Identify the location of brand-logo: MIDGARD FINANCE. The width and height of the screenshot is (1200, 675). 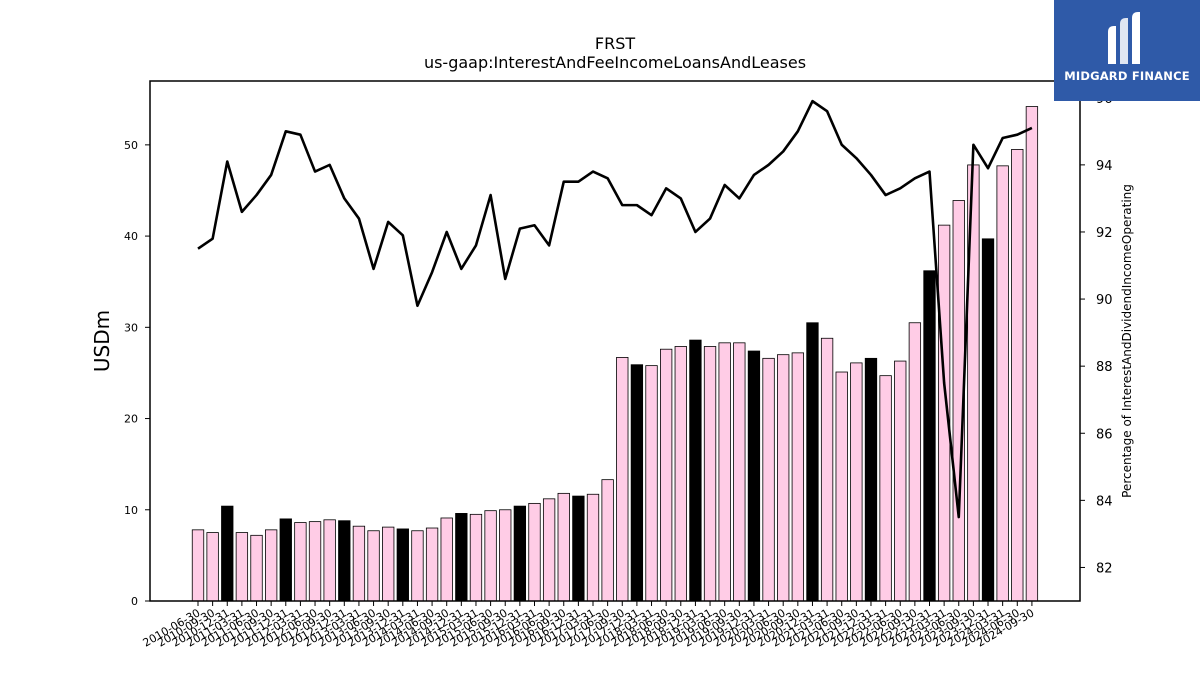
(1127, 50).